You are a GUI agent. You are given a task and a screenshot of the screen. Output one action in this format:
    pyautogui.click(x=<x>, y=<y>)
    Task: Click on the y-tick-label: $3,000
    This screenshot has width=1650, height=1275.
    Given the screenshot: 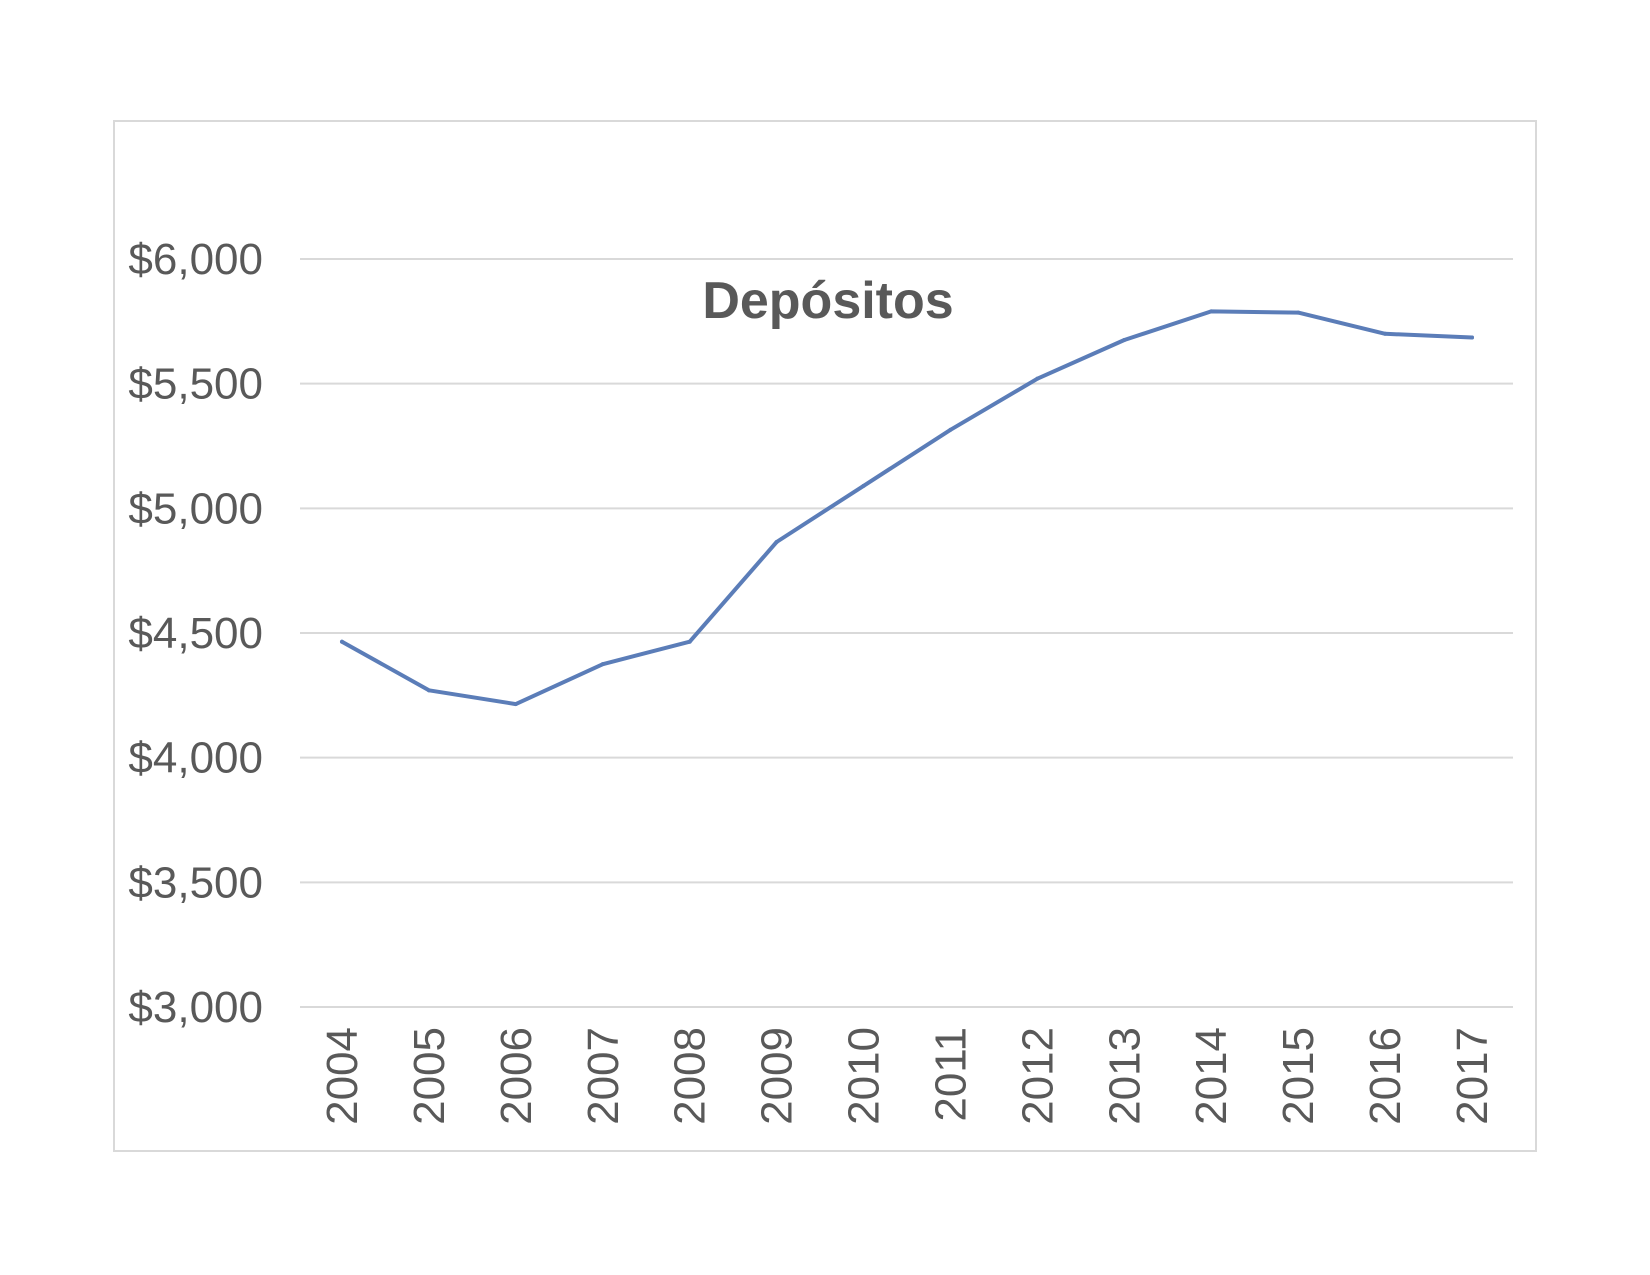 What is the action you would take?
    pyautogui.click(x=195, y=1007)
    